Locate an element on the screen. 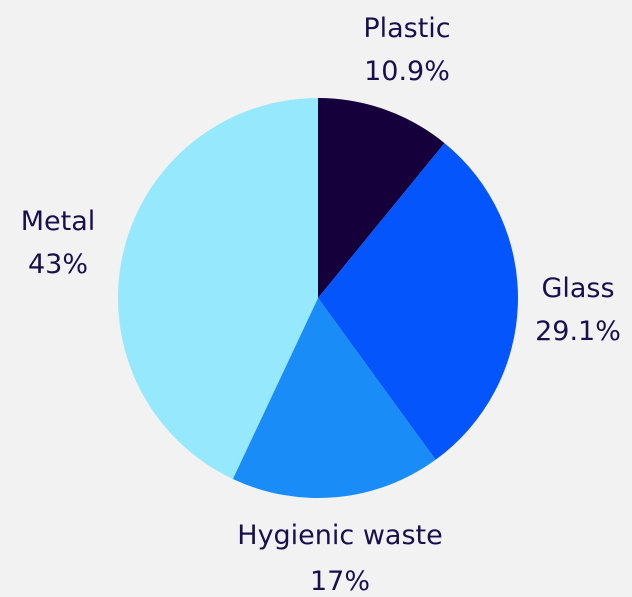 The image size is (632, 597). slice-value-glass: 29.1% is located at coordinates (578, 331).